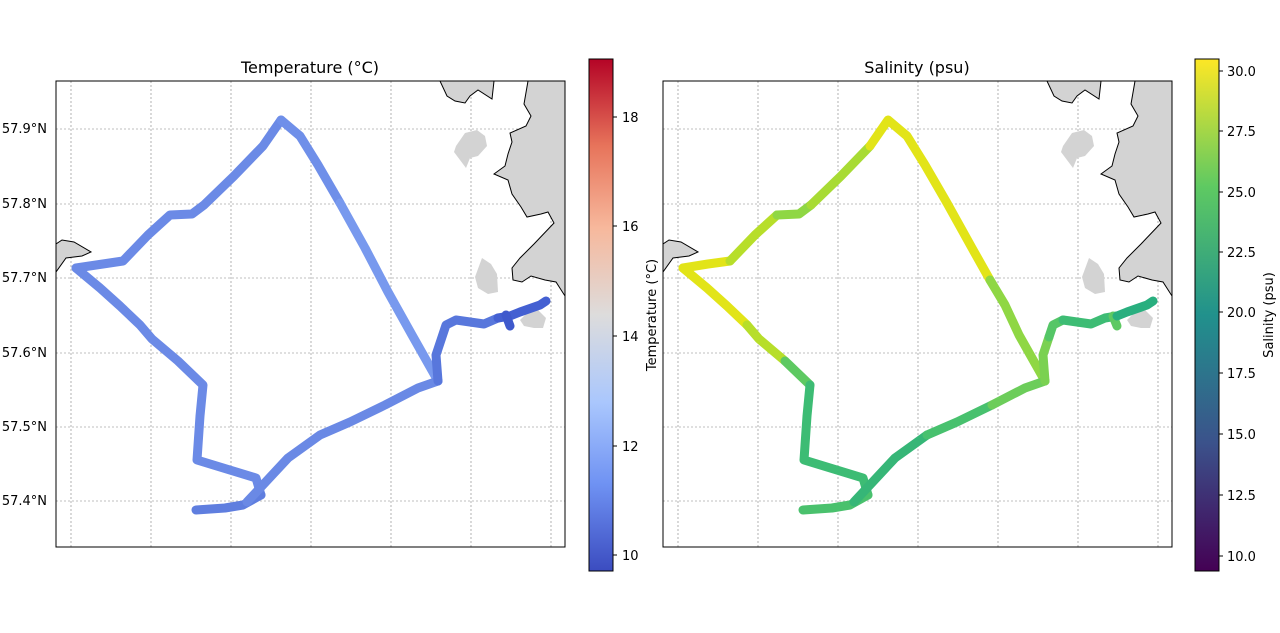 This screenshot has height=633, width=1280. Describe the element at coordinates (601, 315) in the screenshot. I see `temperature-colorbar-gradient` at that location.